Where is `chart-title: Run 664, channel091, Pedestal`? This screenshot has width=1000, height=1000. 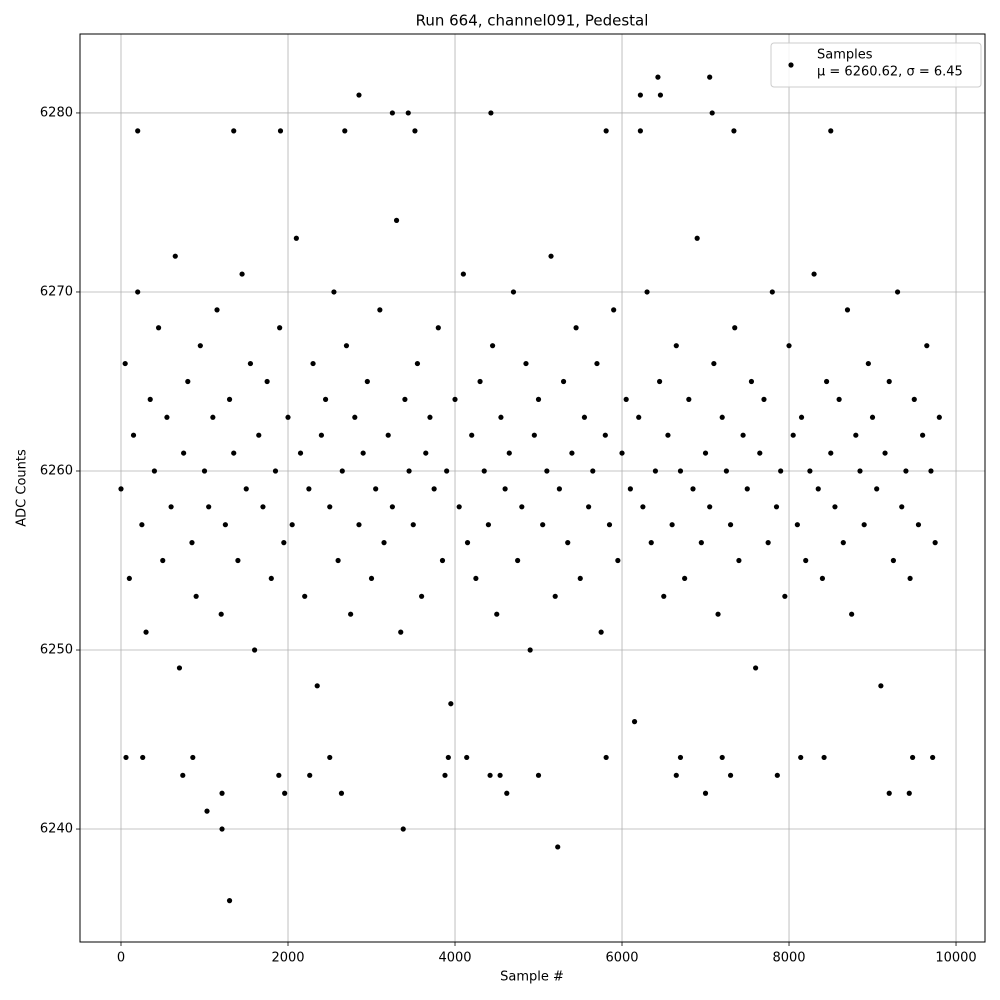
chart-title: Run 664, channel091, Pedestal is located at coordinates (532, 21).